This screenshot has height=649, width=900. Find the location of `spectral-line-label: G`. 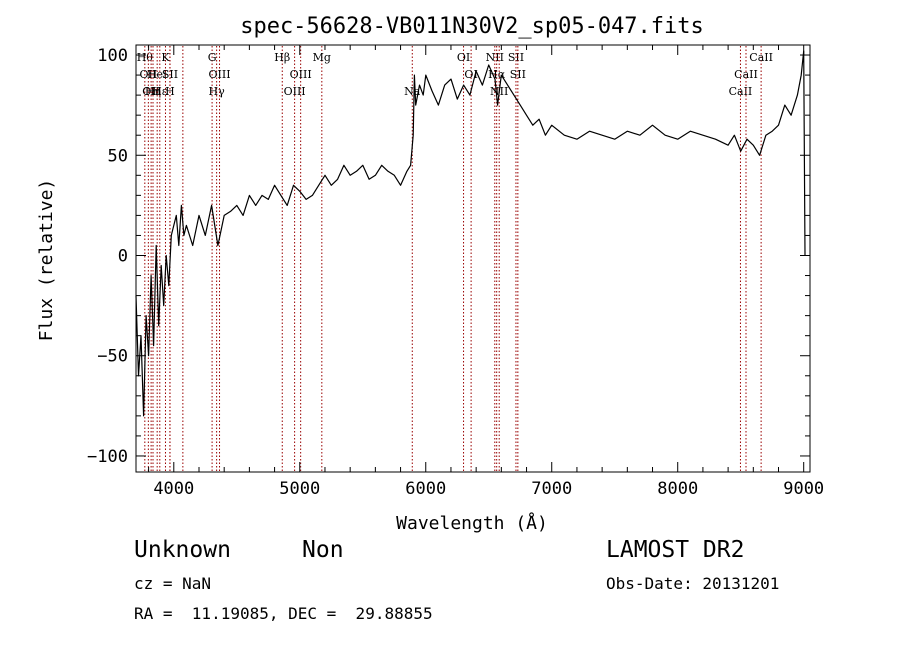

spectral-line-label: G is located at coordinates (212, 57).